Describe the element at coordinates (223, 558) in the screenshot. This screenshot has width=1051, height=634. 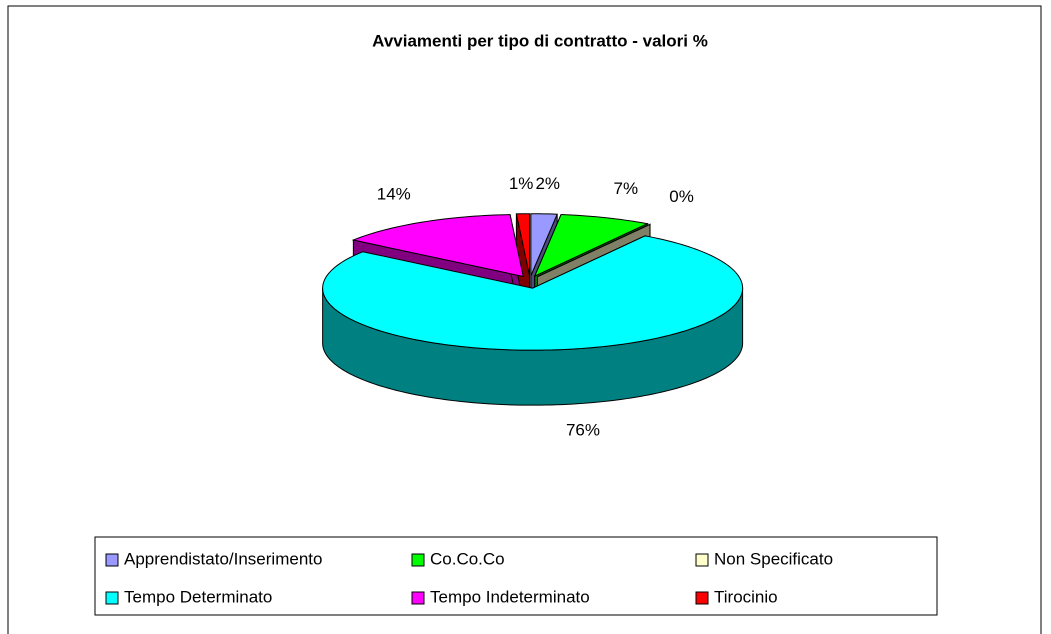
I see `legend-label: Apprendistato/Inserimento` at that location.